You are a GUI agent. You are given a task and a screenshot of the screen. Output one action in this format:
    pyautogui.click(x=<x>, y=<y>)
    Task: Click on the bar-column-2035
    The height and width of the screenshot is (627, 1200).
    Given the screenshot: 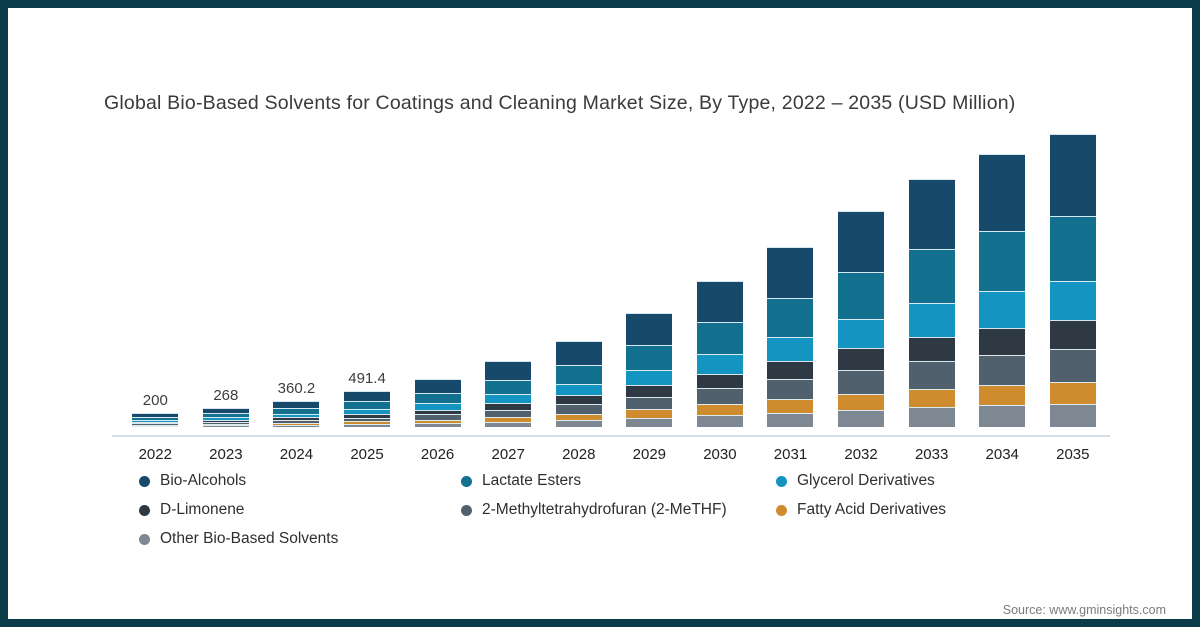 What is the action you would take?
    pyautogui.click(x=1073, y=276)
    